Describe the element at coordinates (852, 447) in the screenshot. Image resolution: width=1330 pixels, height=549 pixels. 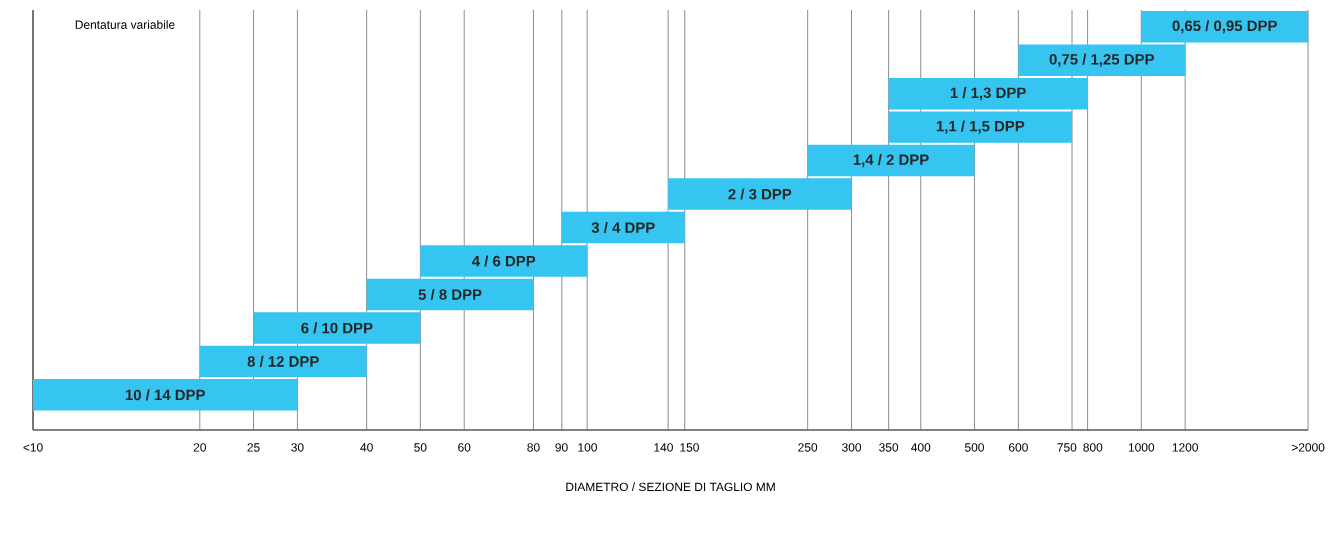
I see `x-tick-label: 300` at that location.